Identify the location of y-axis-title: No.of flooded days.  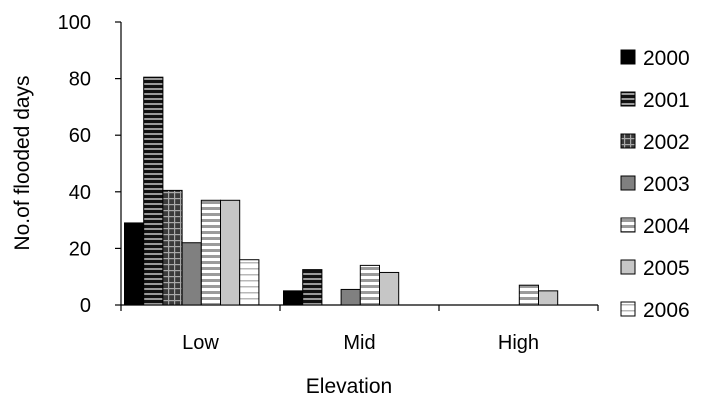
(22, 162).